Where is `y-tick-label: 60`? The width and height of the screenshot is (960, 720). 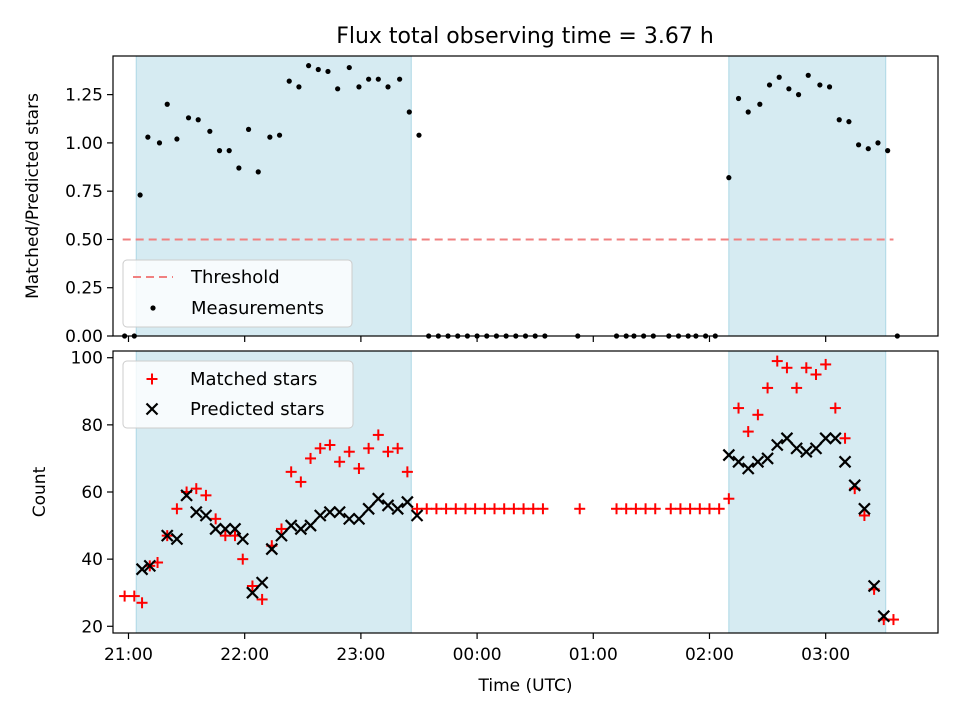
y-tick-label: 60 is located at coordinates (92, 493).